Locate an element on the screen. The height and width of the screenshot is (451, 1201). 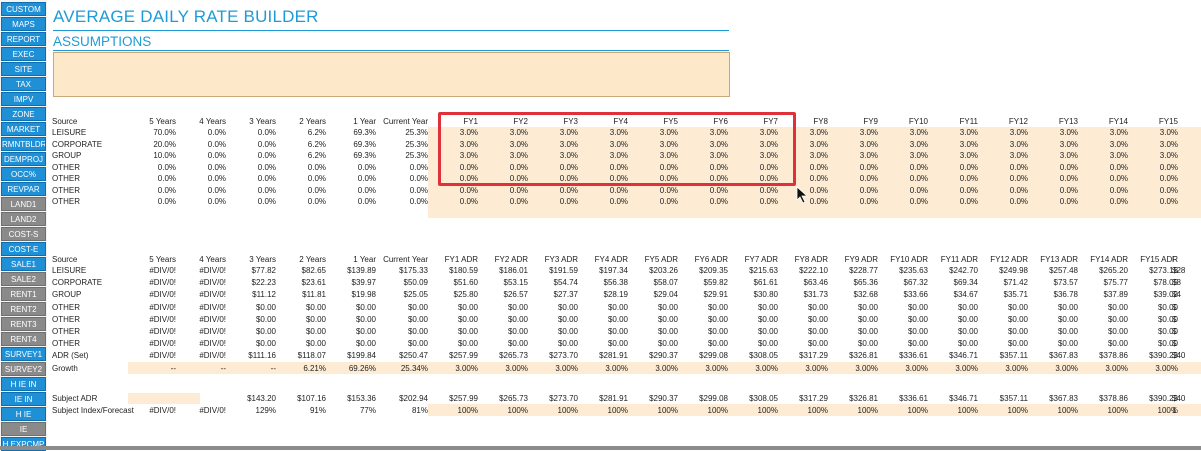
sidebar-button-rent1: RENT1 is located at coordinates (23, 294).